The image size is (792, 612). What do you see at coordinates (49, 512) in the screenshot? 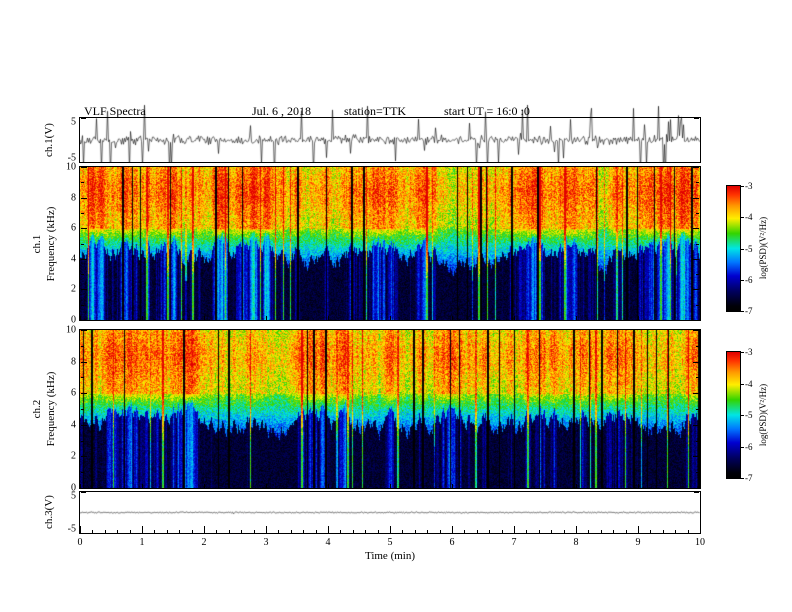
I see `ch3-waveform-ylabel: ch.3(V)` at bounding box center [49, 512].